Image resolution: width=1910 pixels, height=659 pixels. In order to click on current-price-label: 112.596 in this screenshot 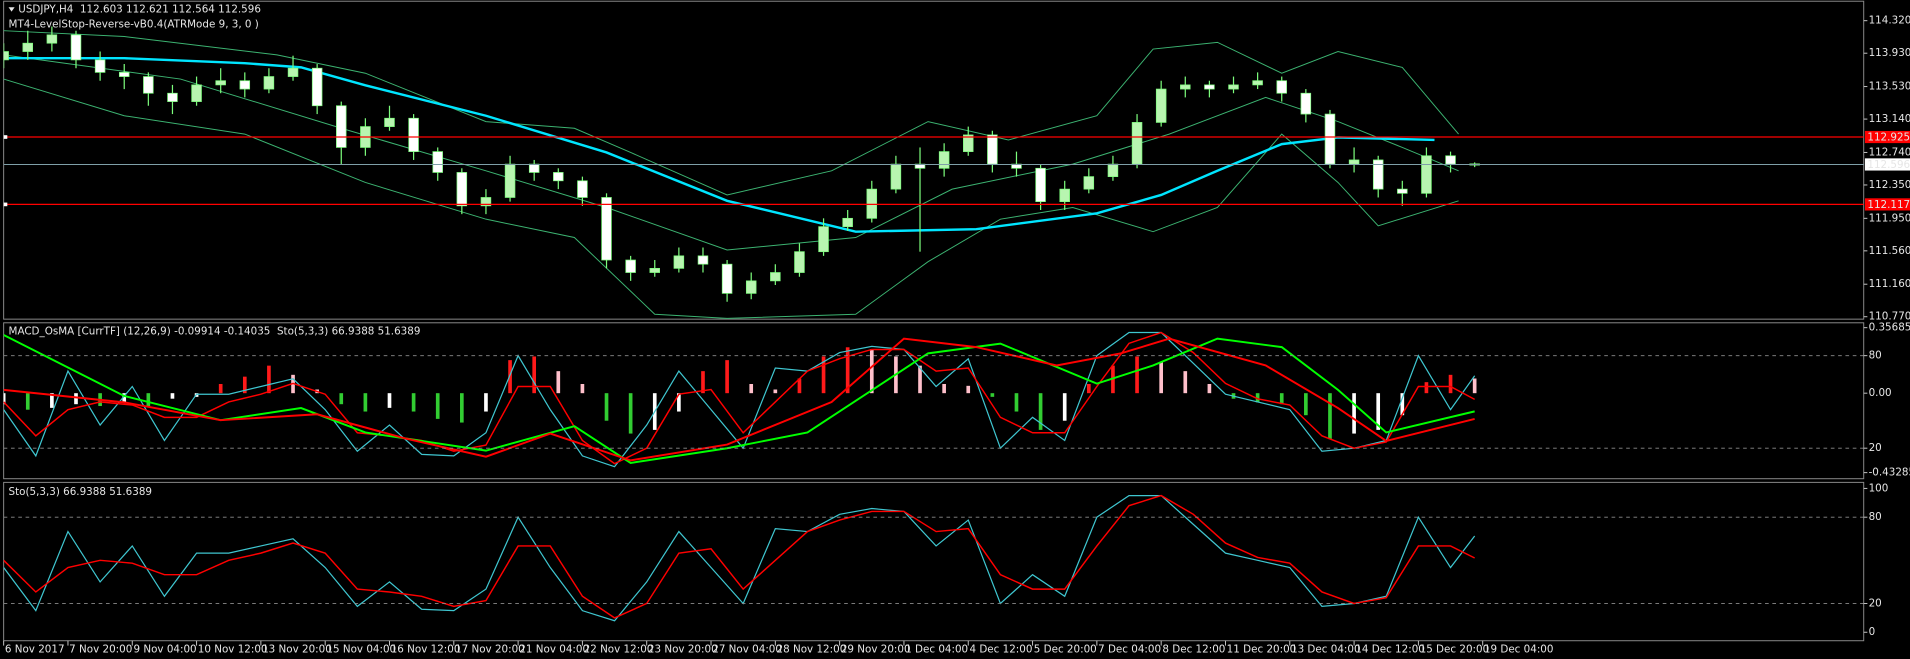, I will do `click(1888, 165)`.